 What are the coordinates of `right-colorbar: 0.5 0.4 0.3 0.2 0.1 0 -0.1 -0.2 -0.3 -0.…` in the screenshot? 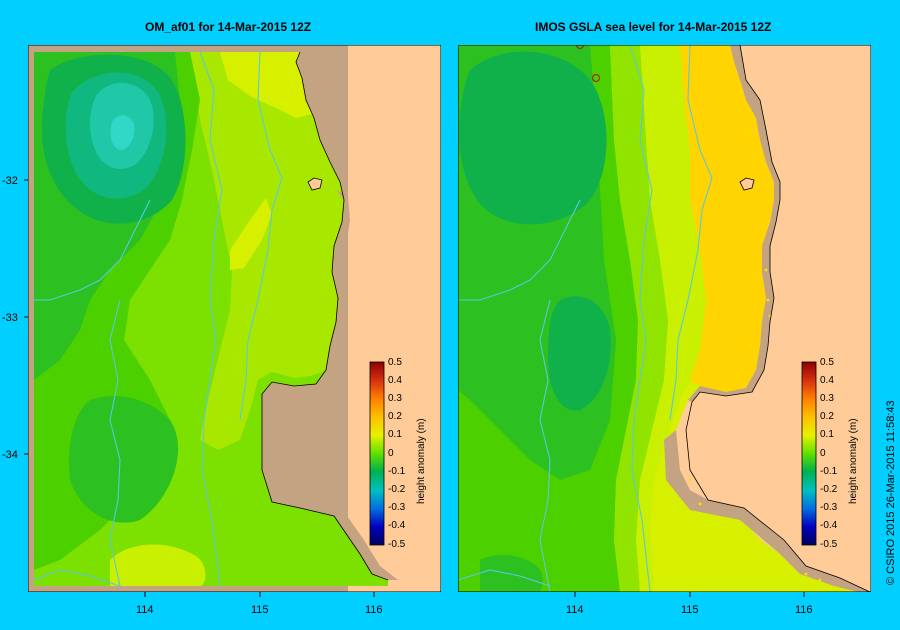 It's located at (830, 453).